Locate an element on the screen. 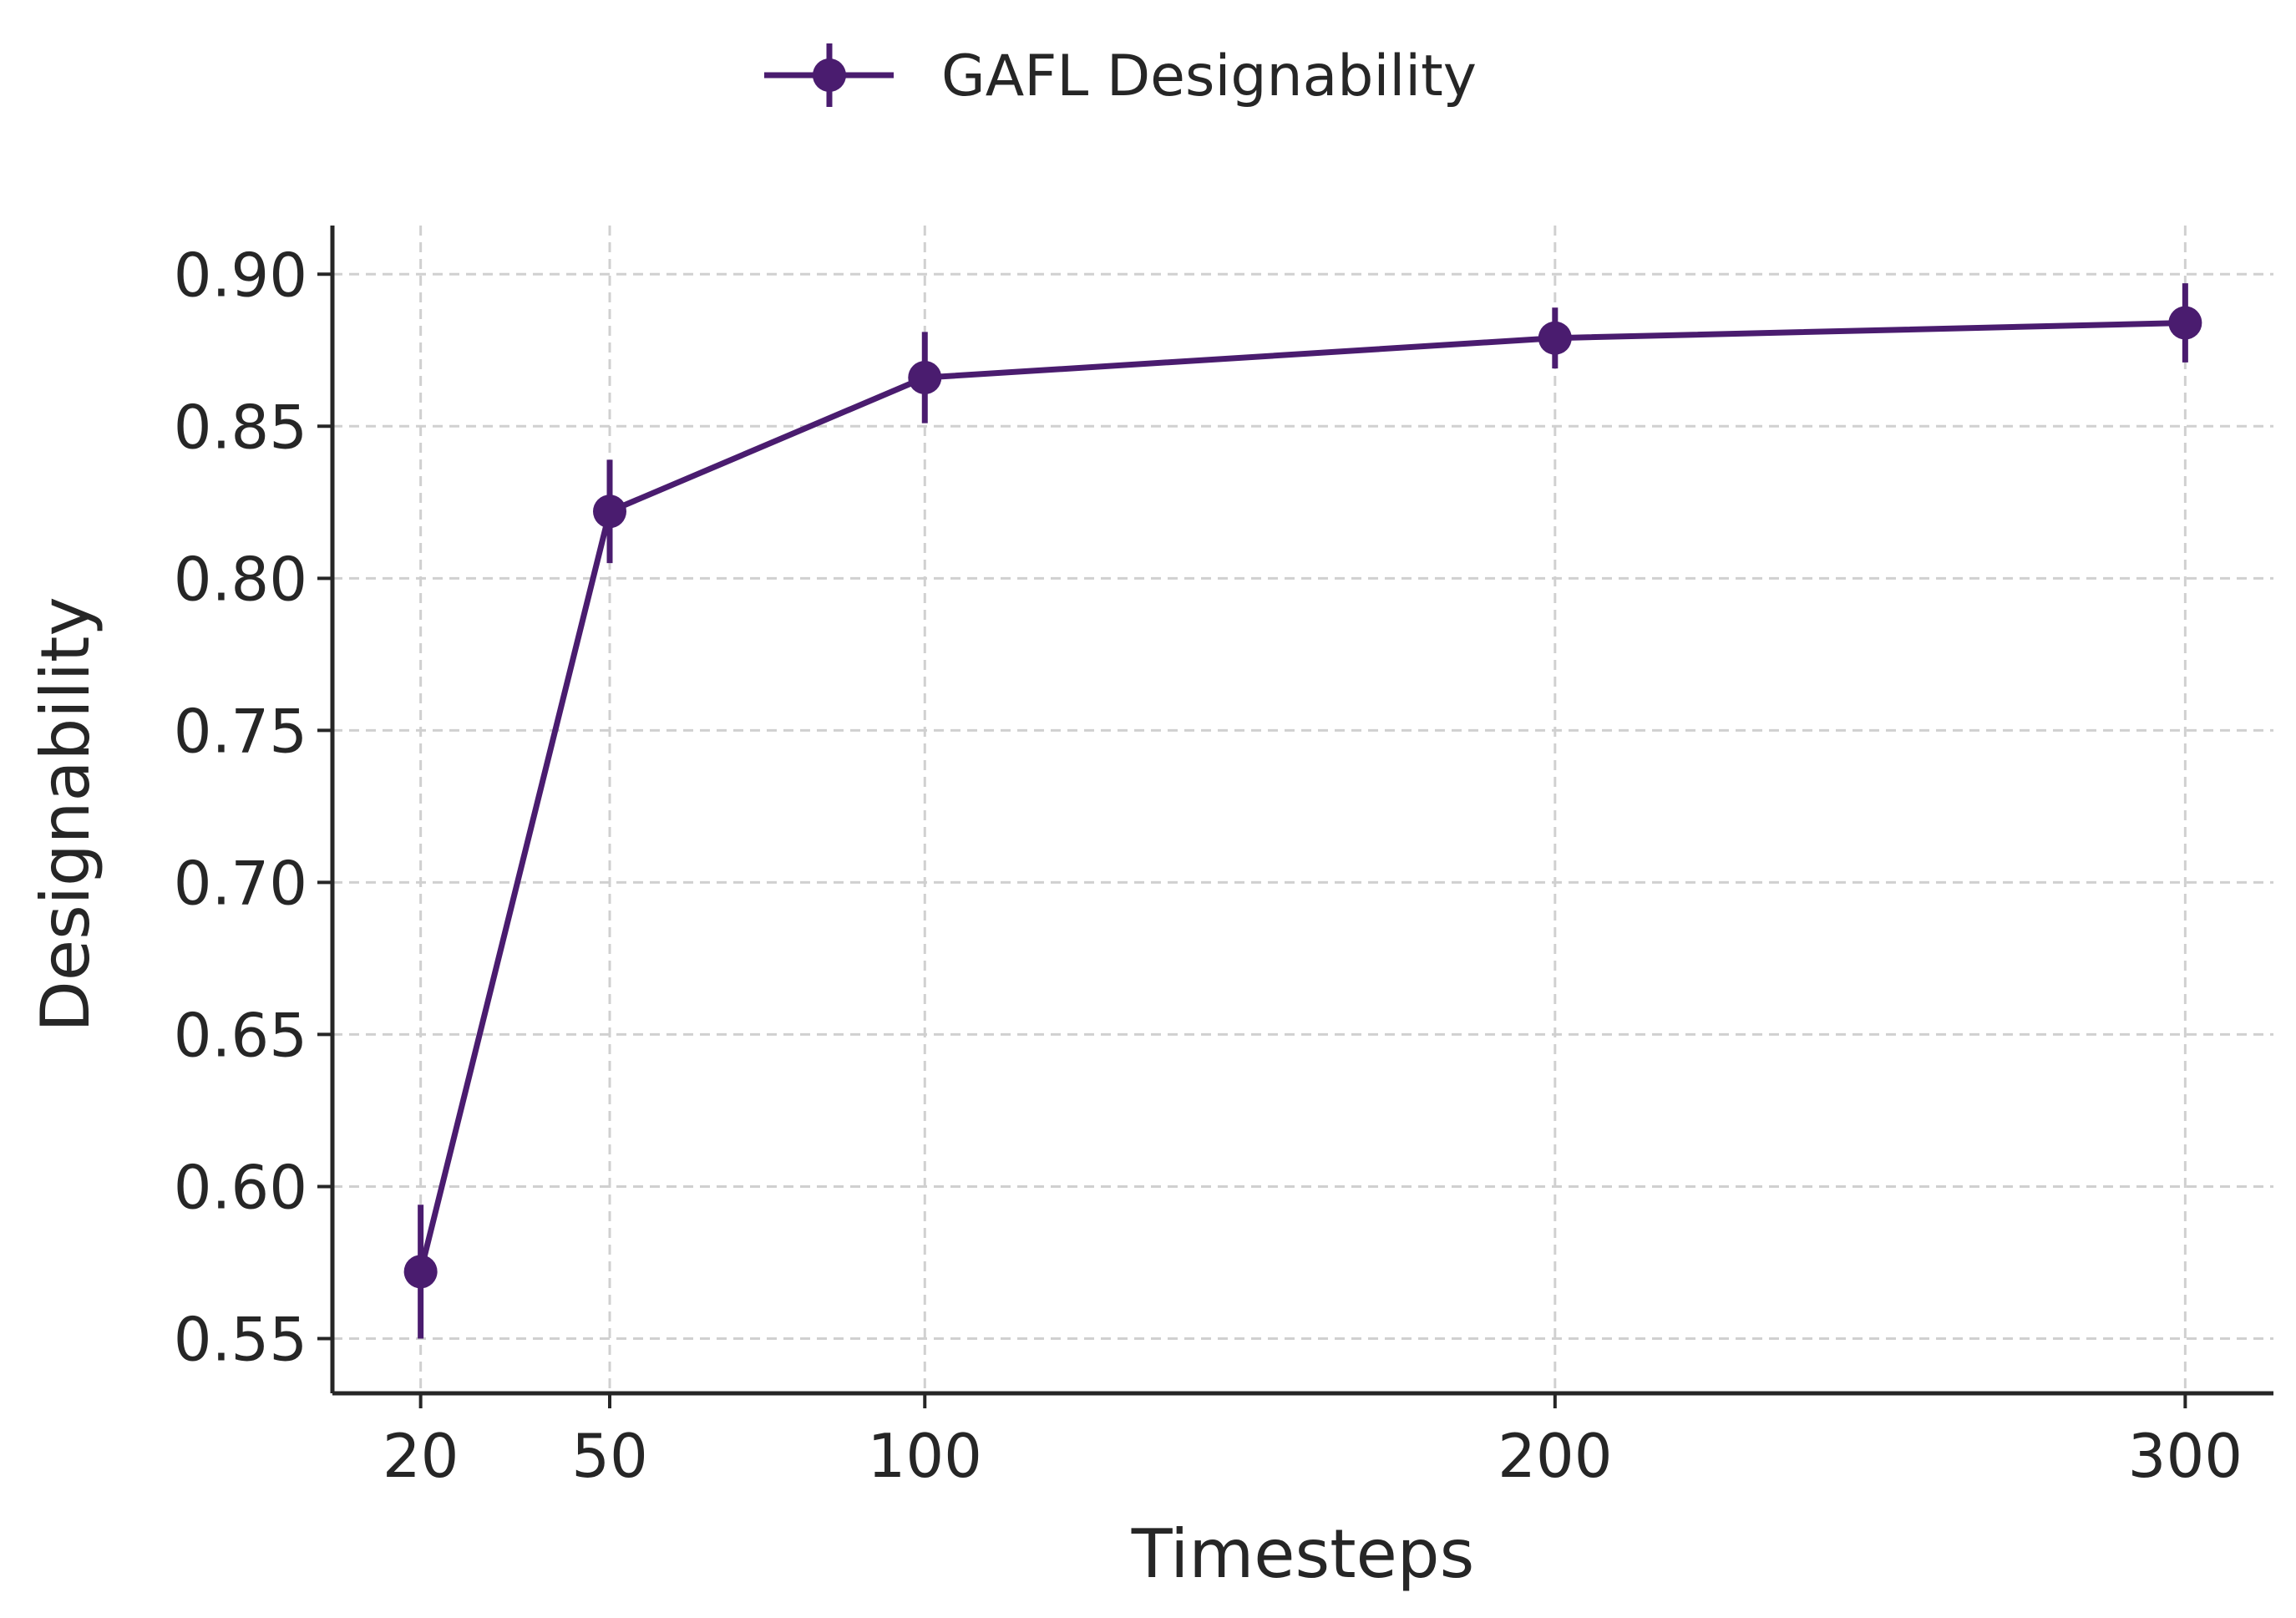 The image size is (2296, 1618). y-axis-title: Designability is located at coordinates (65, 814).